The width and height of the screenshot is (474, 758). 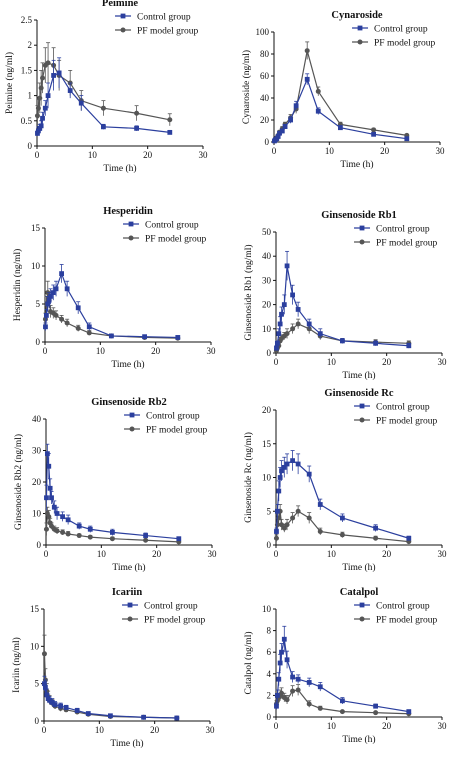 What do you see at coordinates (358, 393) in the screenshot?
I see `chart-title: Ginsenoside Rc` at bounding box center [358, 393].